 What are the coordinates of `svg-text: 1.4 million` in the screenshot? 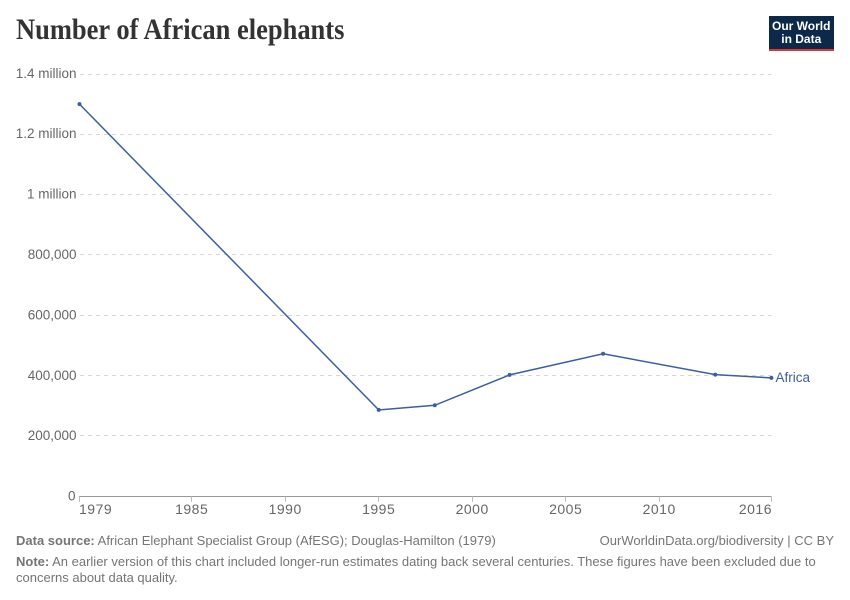 It's located at (46, 73).